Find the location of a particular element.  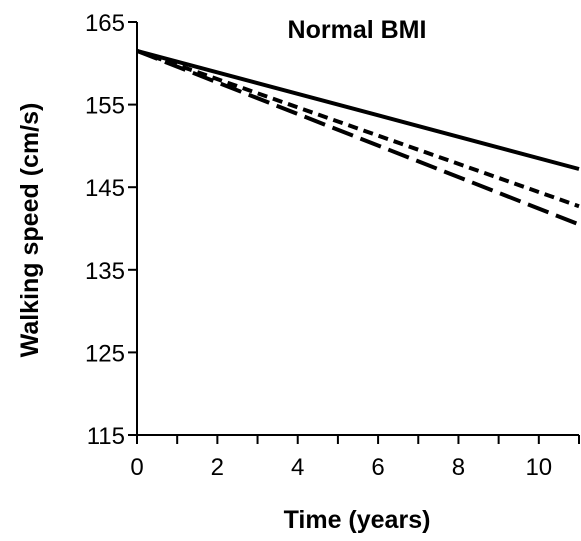

y-tick-label: 115 is located at coordinates (106, 436).